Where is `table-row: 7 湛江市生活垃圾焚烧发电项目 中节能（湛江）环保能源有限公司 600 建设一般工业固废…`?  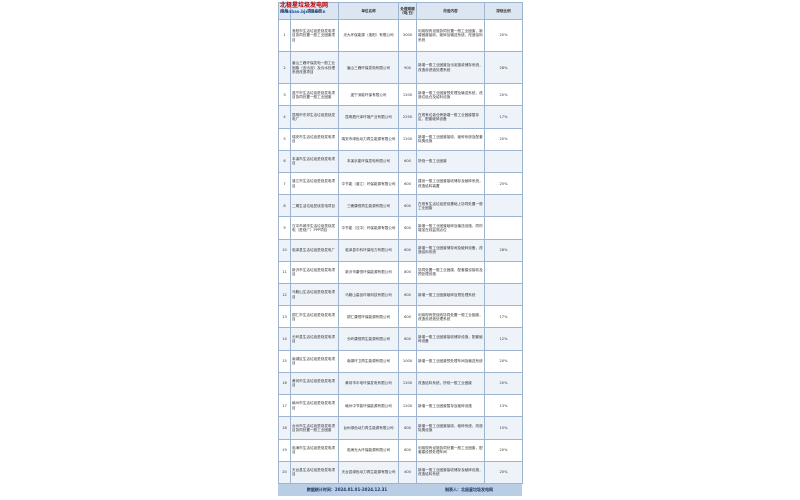
table-row: 7 湛江市生活垃圾焚烧发电项目 中节能（湛江）环保能源有限公司 600 建设一般工业固废… is located at coordinates (400, 184).